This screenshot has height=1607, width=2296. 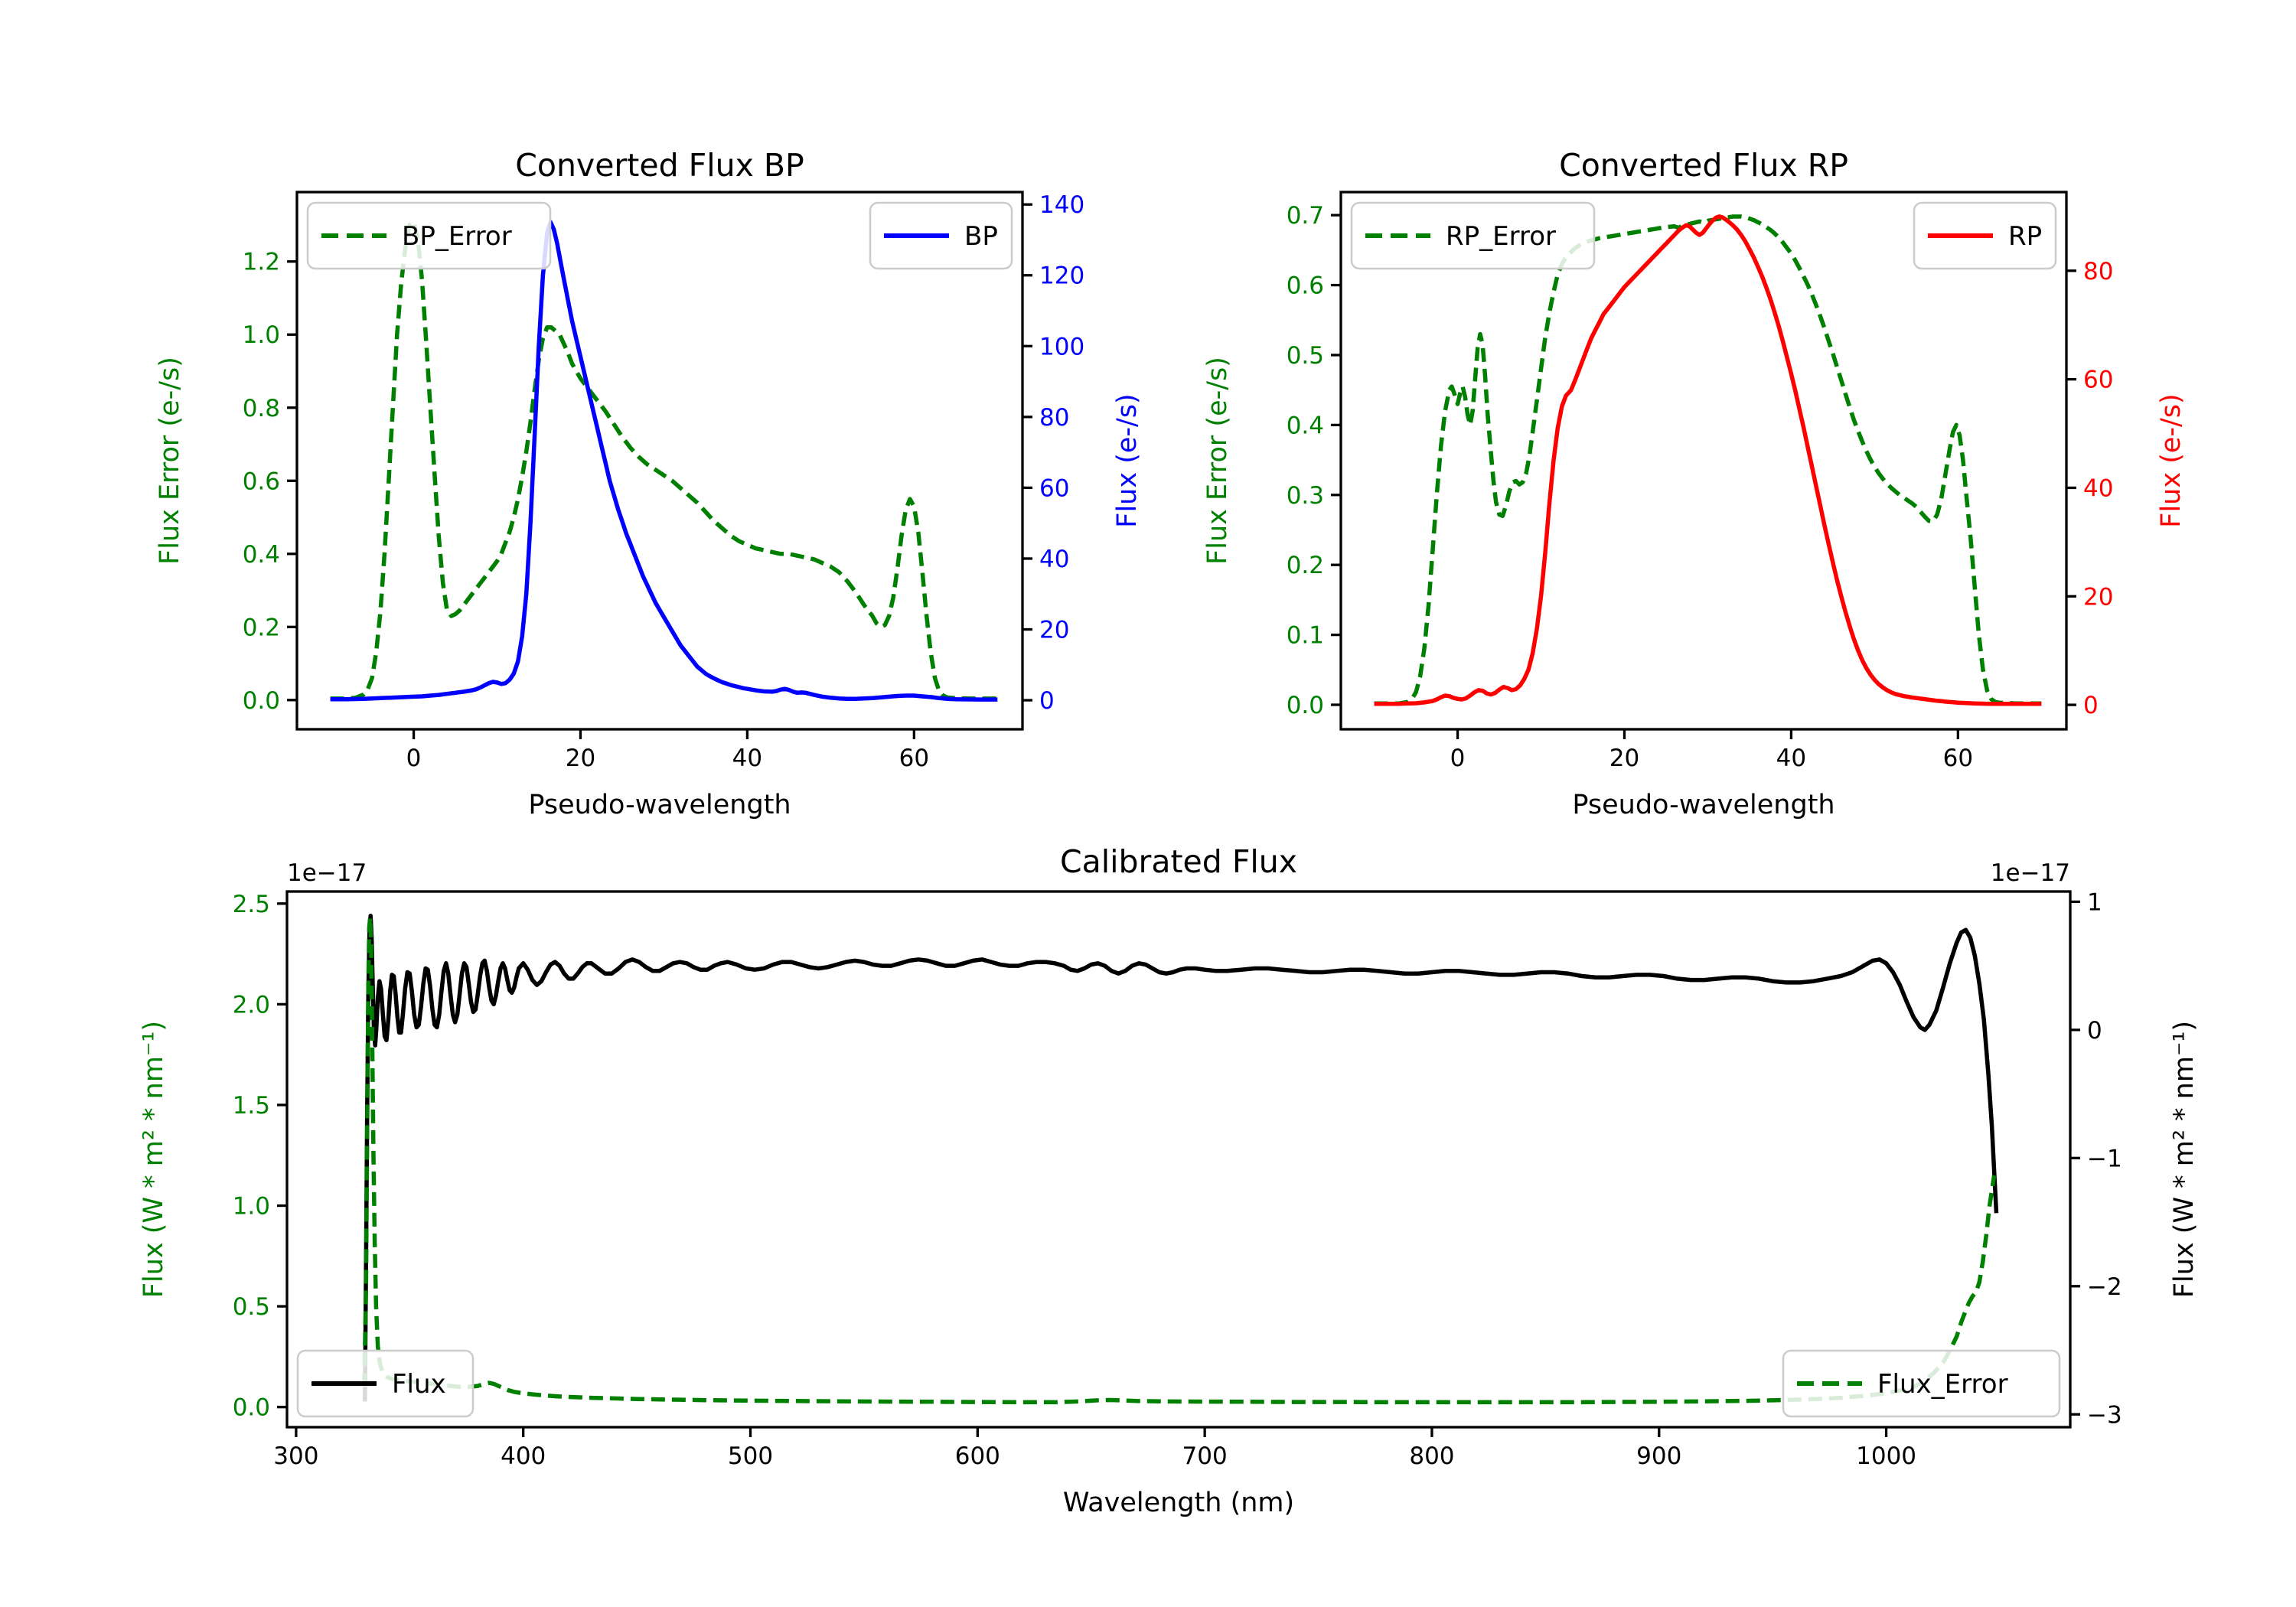 I want to click on legend-label: Flux, so click(x=419, y=1384).